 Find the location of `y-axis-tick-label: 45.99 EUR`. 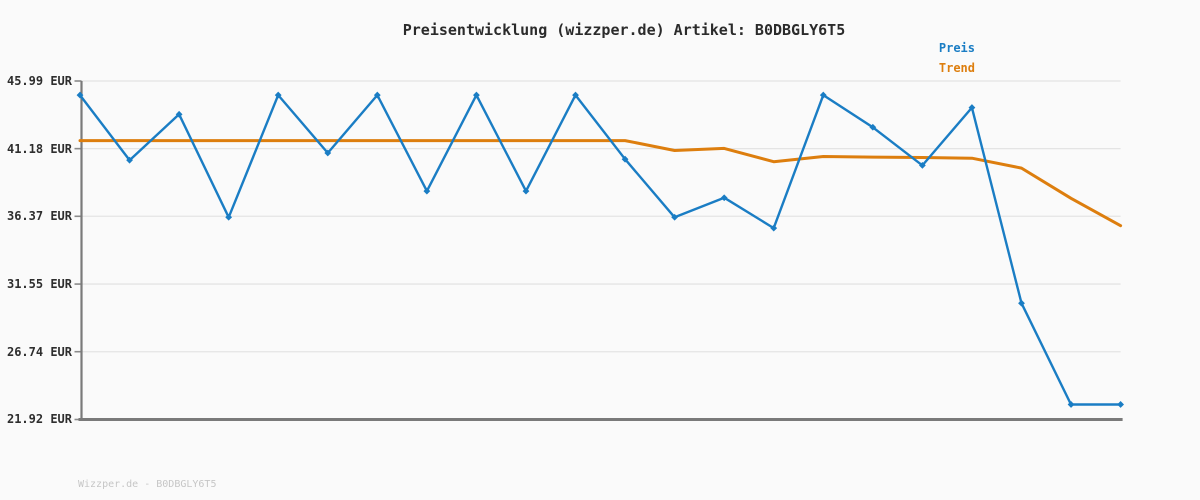

y-axis-tick-label: 45.99 EUR is located at coordinates (39, 81).